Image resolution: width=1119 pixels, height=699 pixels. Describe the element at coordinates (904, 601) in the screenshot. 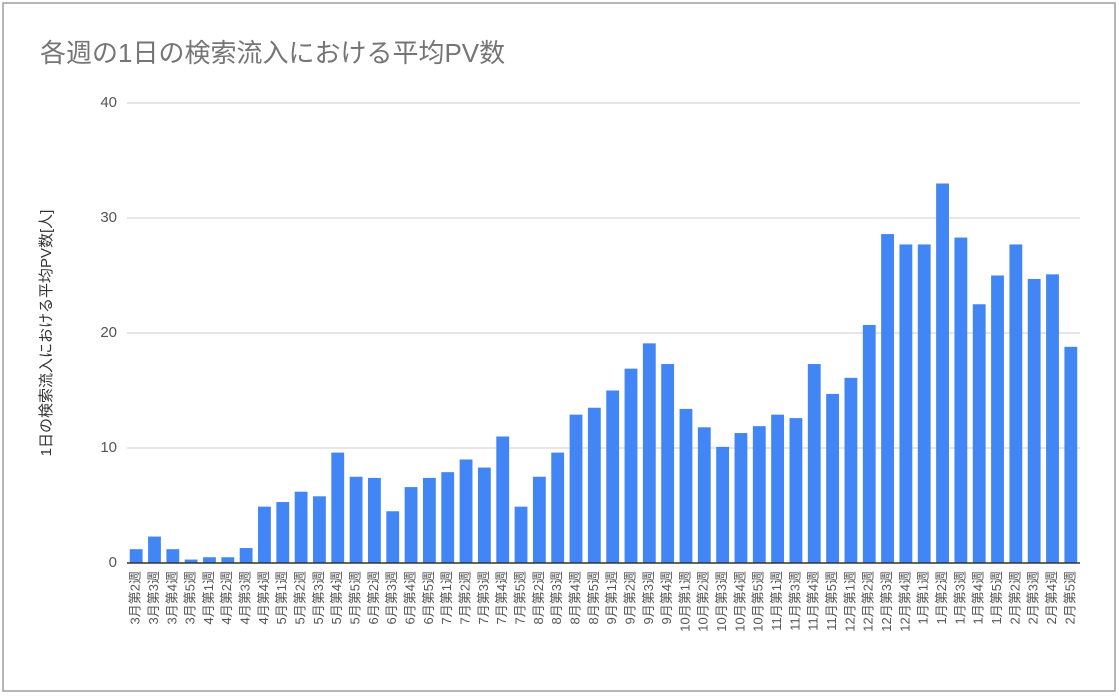

I see `x-tick-label: 12月第4週` at that location.